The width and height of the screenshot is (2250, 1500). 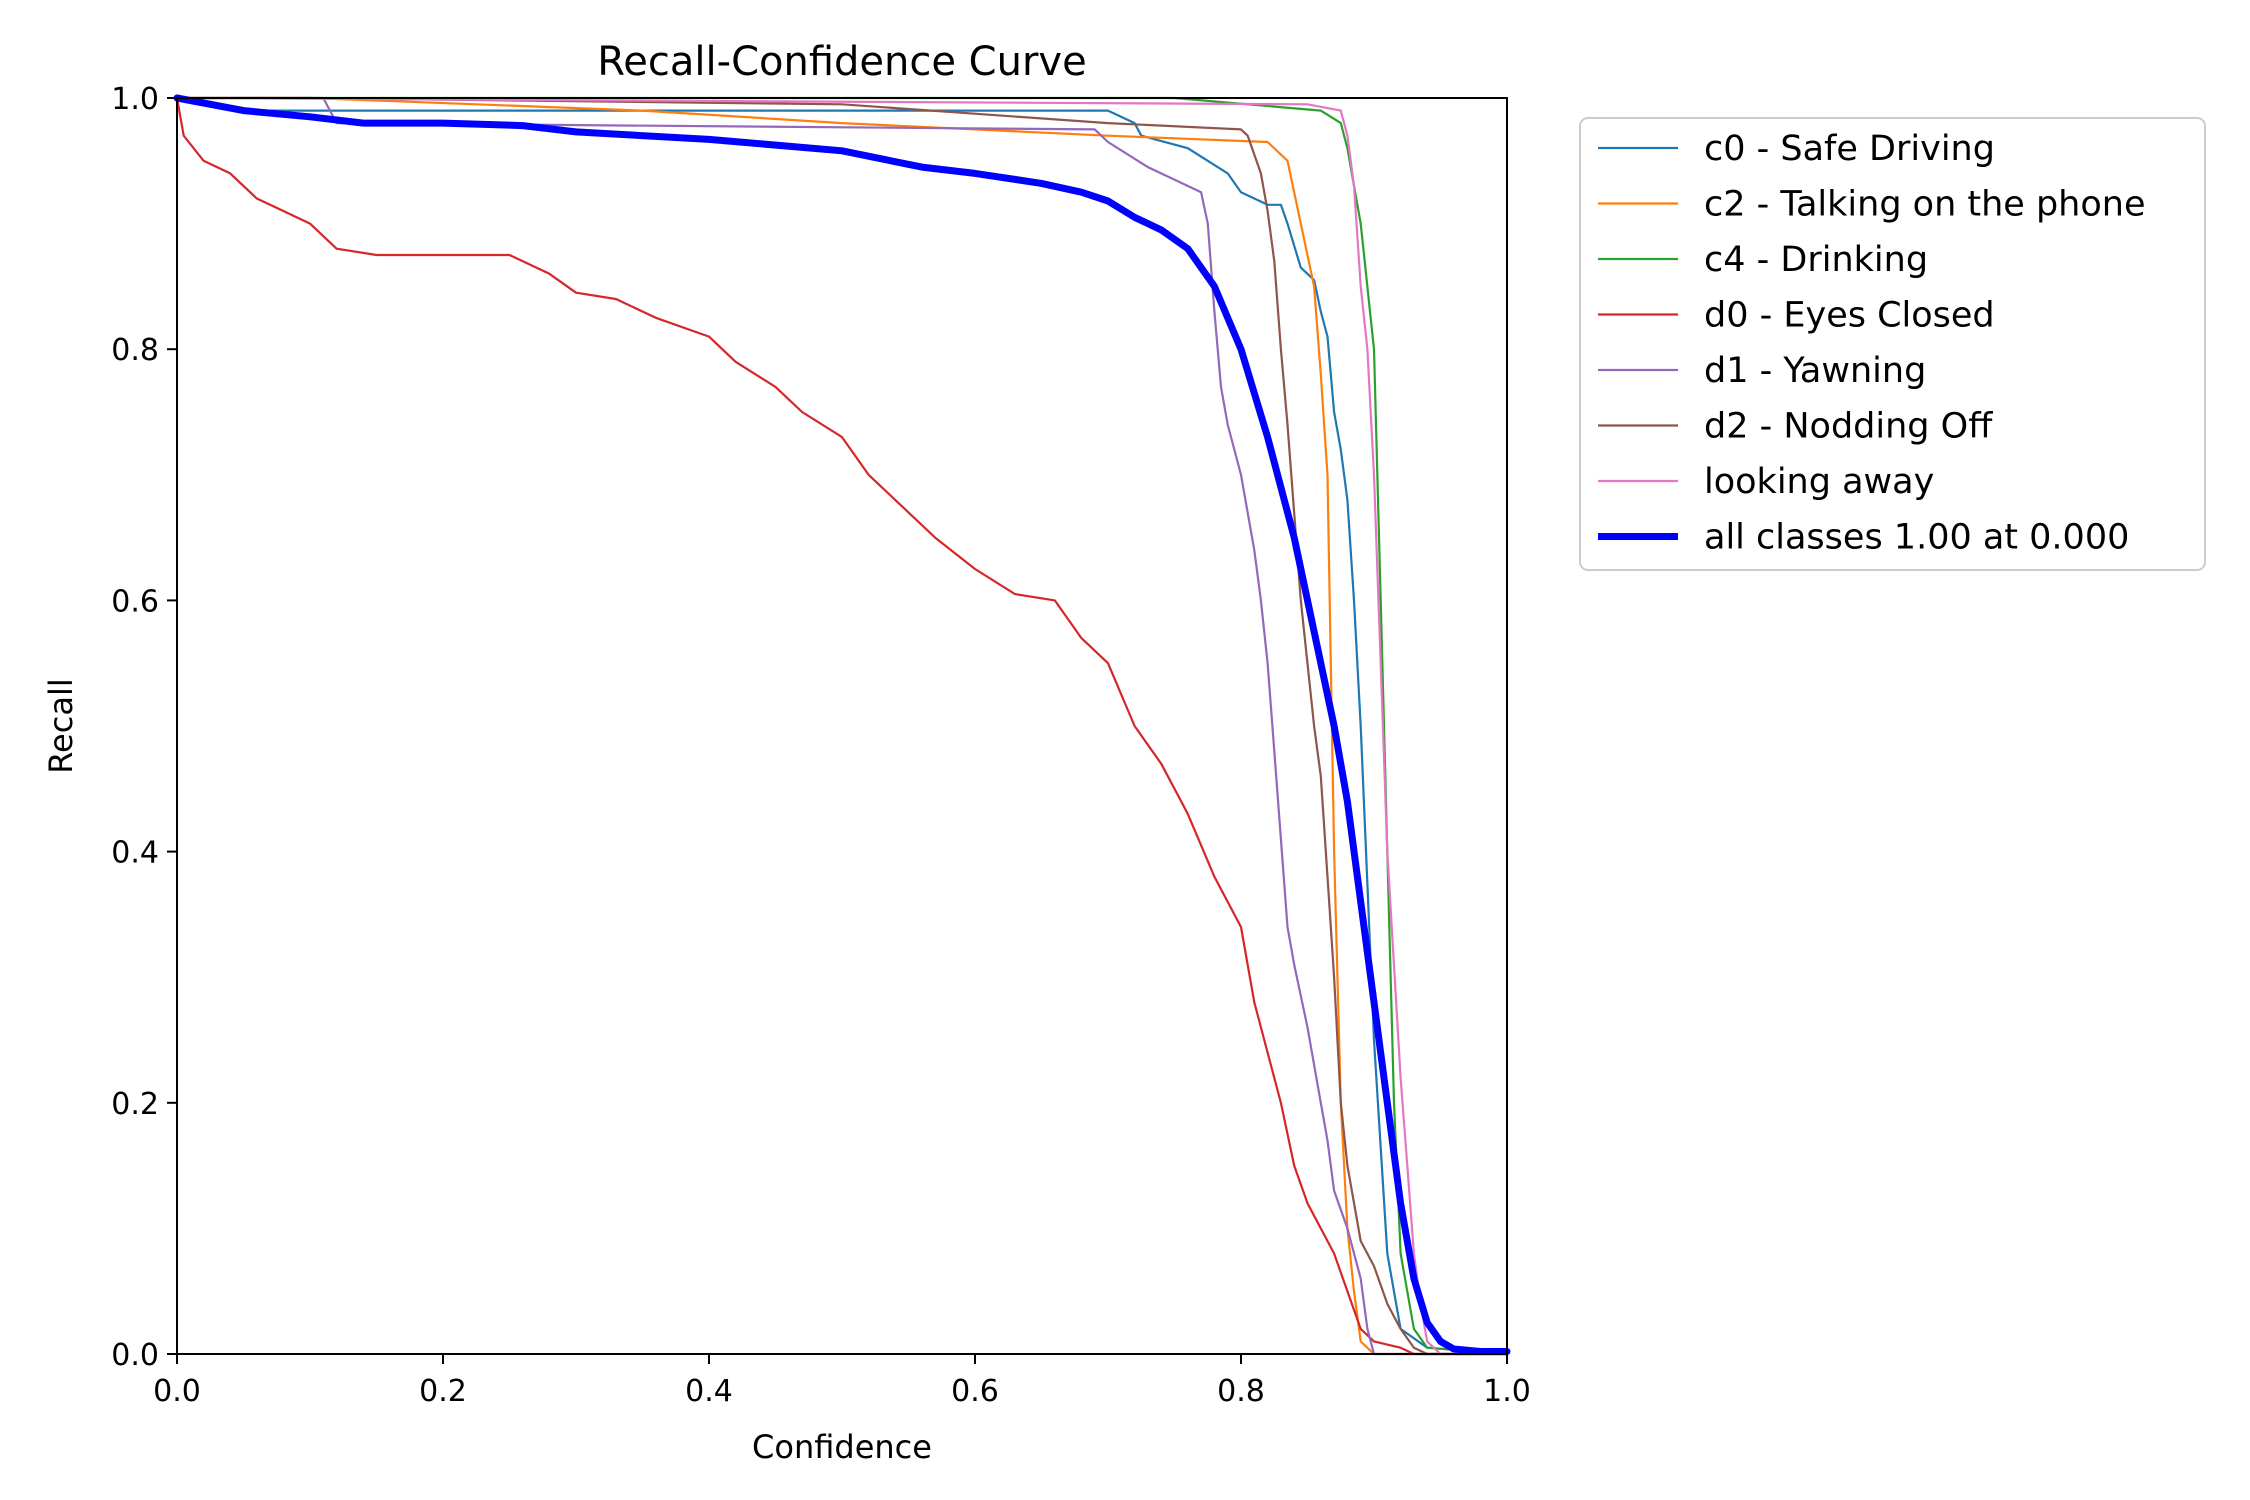 I want to click on y-tick-label: 0.4, so click(x=135, y=853).